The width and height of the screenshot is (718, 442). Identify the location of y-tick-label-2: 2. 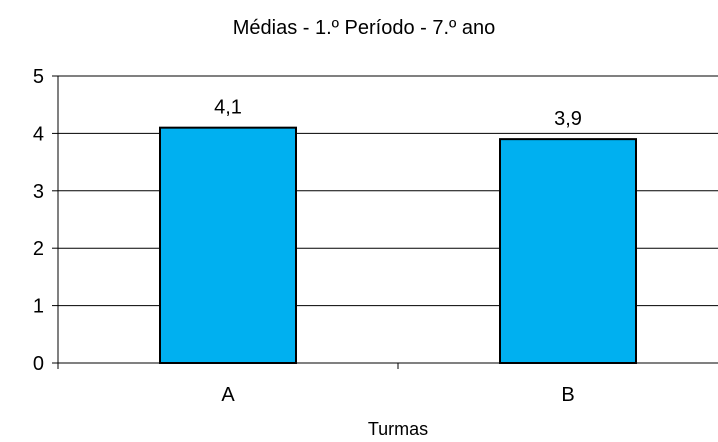
(38, 249).